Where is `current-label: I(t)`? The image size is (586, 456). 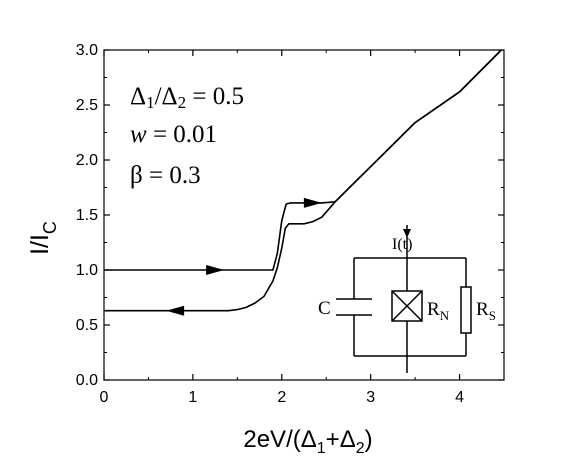
current-label: I(t) is located at coordinates (402, 244).